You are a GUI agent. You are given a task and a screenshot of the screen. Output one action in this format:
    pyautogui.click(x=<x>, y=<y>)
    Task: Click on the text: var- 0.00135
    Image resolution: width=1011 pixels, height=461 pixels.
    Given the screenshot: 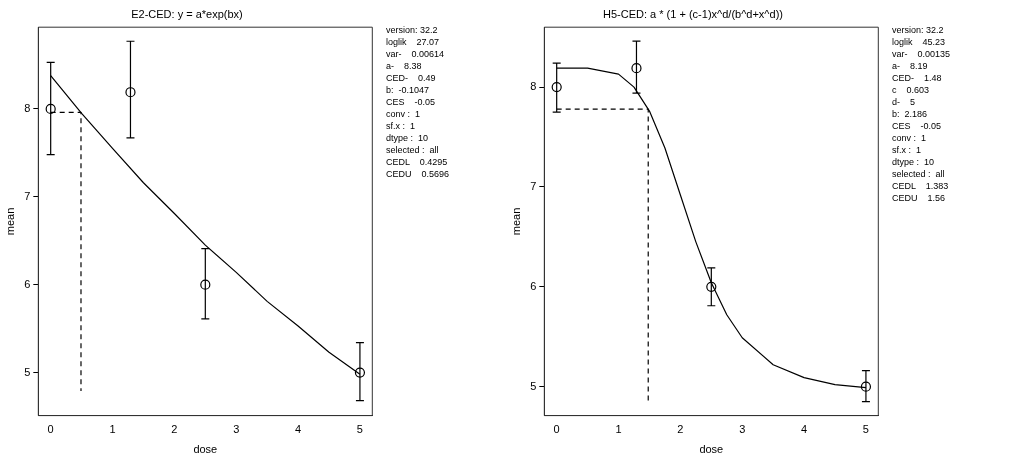 What is the action you would take?
    pyautogui.click(x=921, y=54)
    